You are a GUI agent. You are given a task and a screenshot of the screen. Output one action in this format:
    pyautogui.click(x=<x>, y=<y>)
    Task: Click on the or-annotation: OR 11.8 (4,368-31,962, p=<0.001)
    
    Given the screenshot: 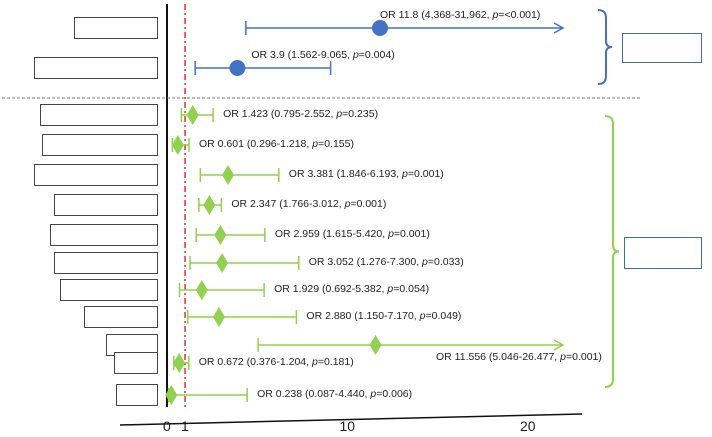 What is the action you would take?
    pyautogui.click(x=460, y=15)
    